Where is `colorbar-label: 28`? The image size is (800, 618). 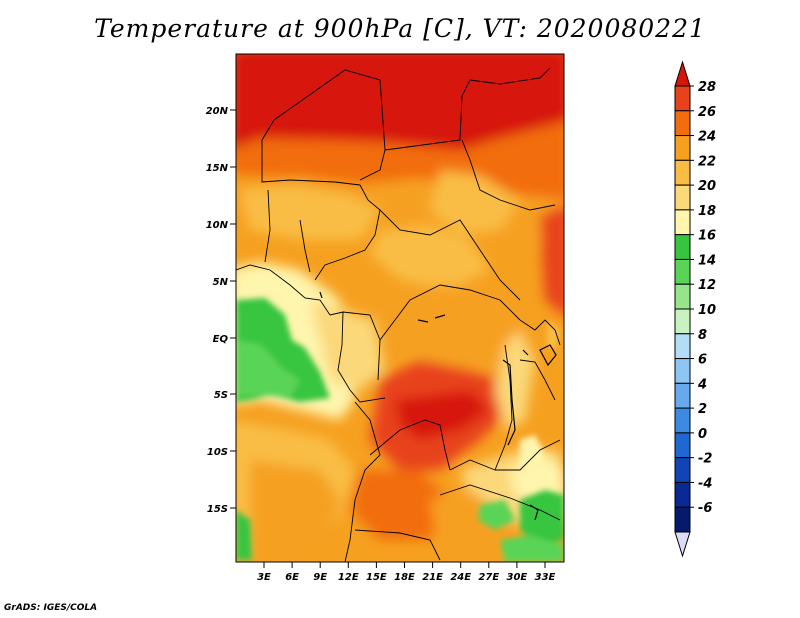
colorbar-label: 28 is located at coordinates (707, 87).